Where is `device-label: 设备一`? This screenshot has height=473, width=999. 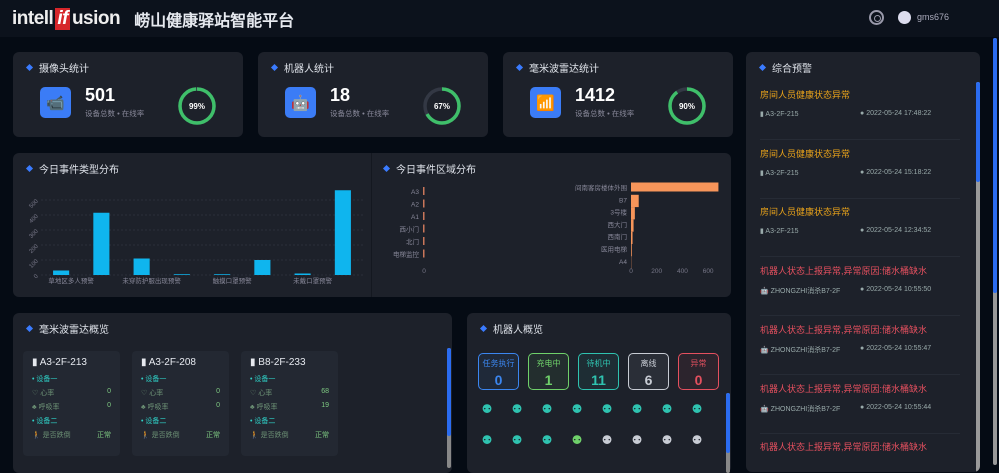
device-label: 设备一 is located at coordinates (264, 379).